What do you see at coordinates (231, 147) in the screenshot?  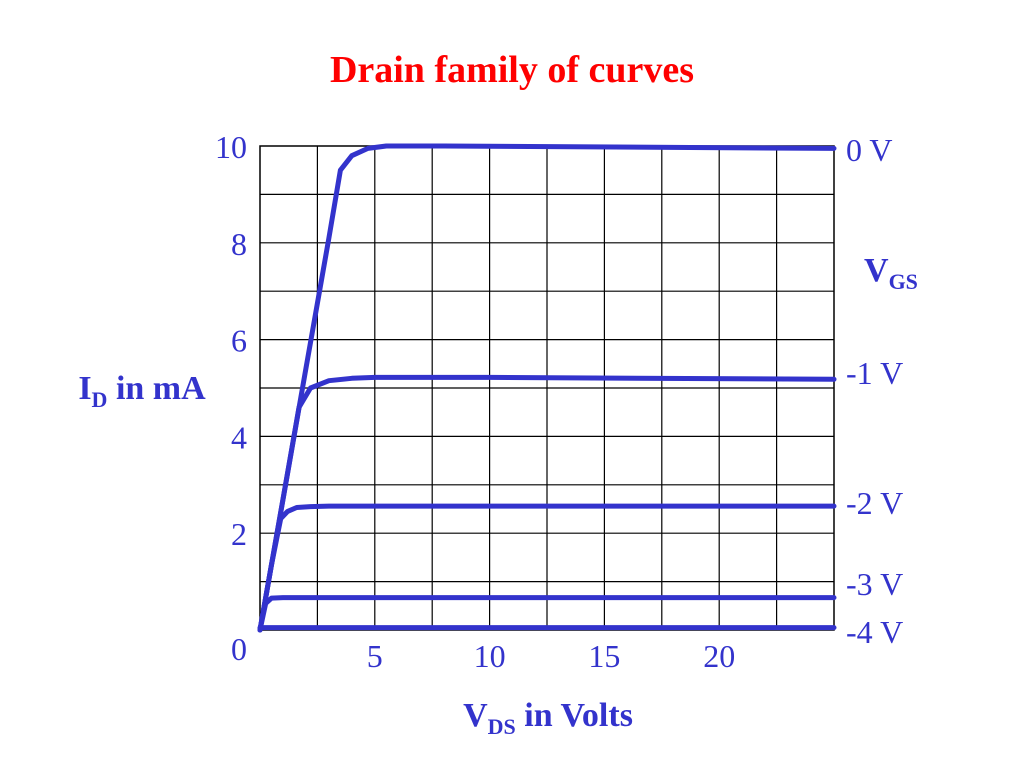 I see `y-tick-label: 10` at bounding box center [231, 147].